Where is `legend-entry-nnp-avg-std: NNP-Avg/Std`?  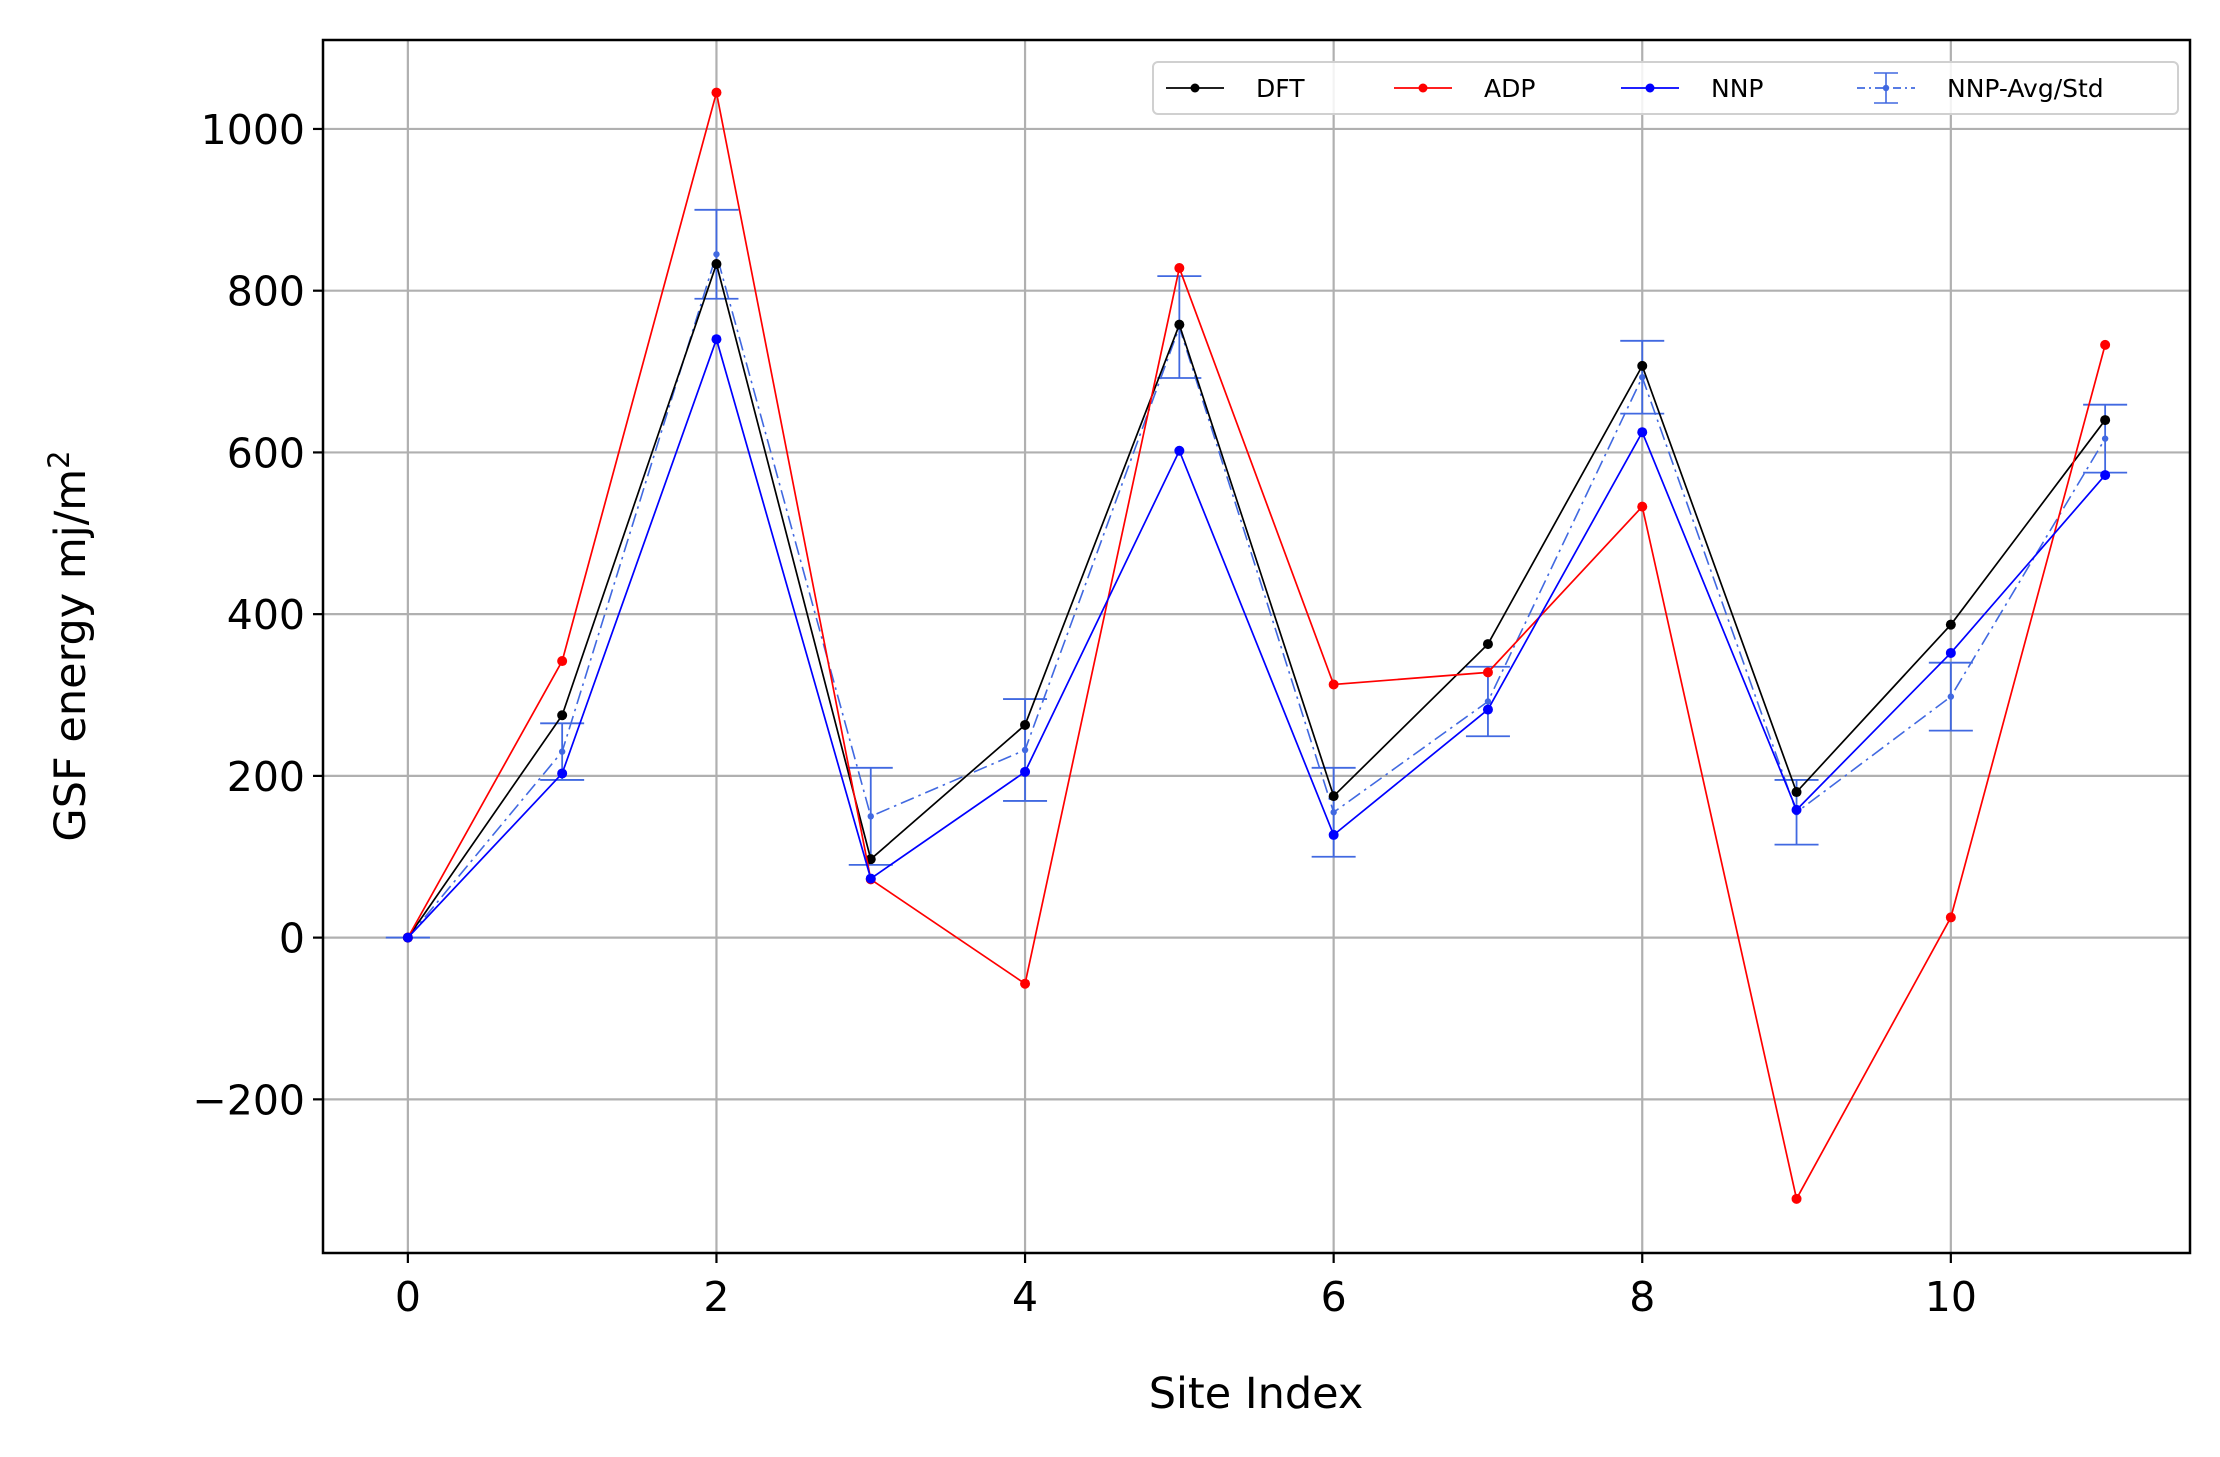 legend-entry-nnp-avg-std: NNP-Avg/Std is located at coordinates (1980, 88).